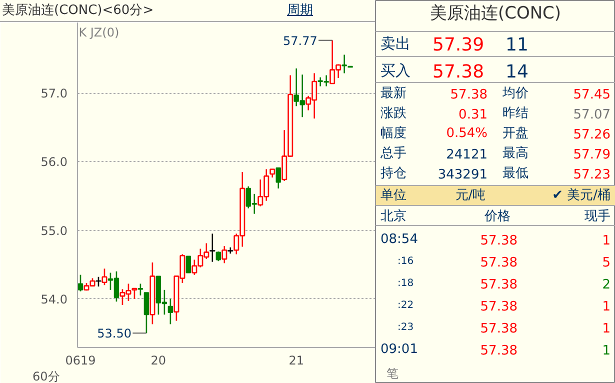 Image resolution: width=615 pixels, height=383 pixels. Describe the element at coordinates (393, 133) in the screenshot. I see `text: 幅度` at that location.